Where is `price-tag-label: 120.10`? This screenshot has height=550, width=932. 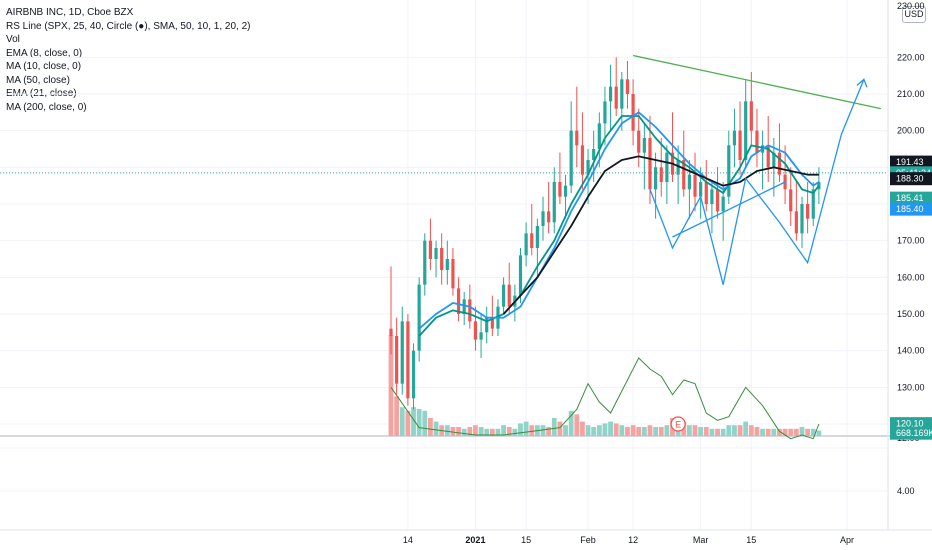 price-tag-label: 120.10 is located at coordinates (910, 424).